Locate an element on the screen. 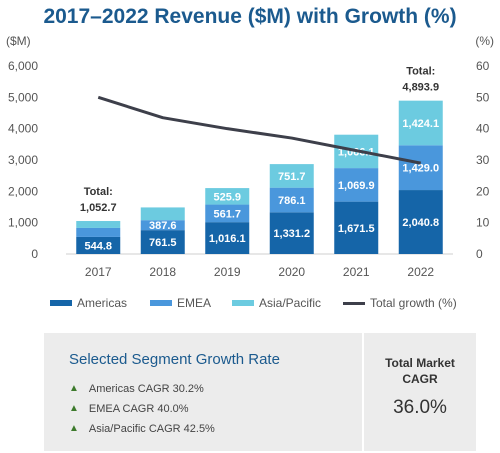 This screenshot has width=500, height=453. data-label: 751.7 is located at coordinates (292, 177).